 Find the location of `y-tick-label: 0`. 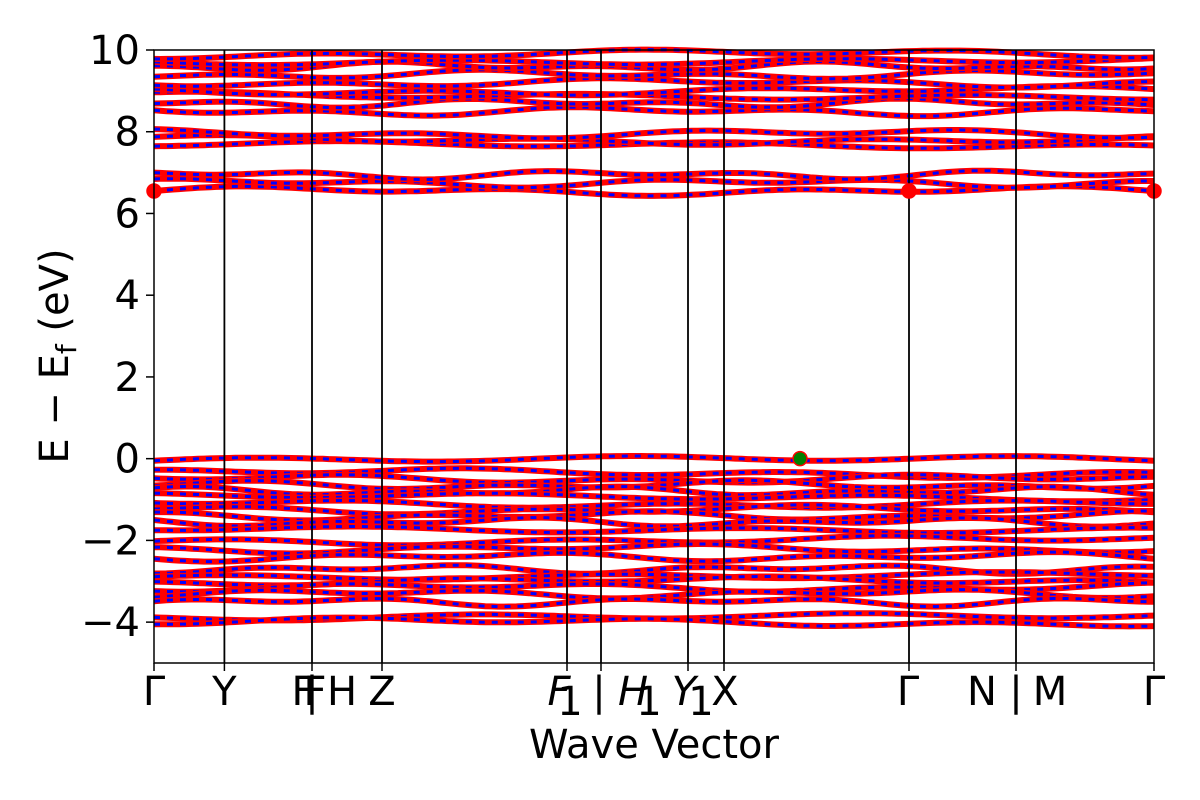

y-tick-label: 0 is located at coordinates (127, 460).